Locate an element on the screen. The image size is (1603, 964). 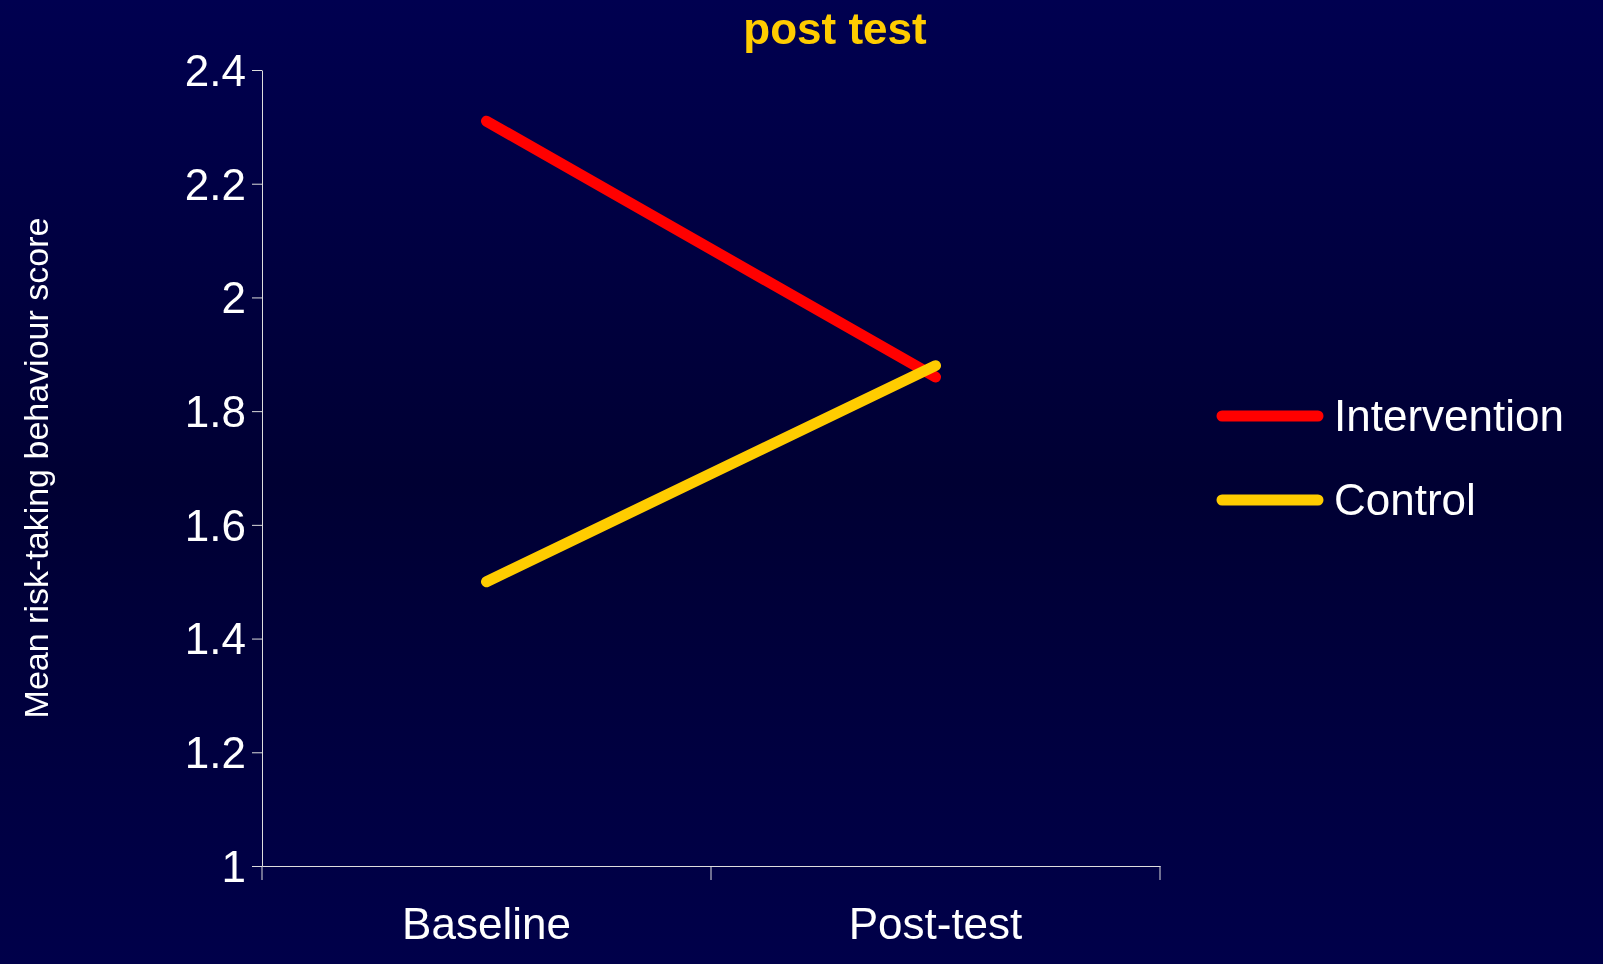
y-tick-label: 1 is located at coordinates (233, 866).